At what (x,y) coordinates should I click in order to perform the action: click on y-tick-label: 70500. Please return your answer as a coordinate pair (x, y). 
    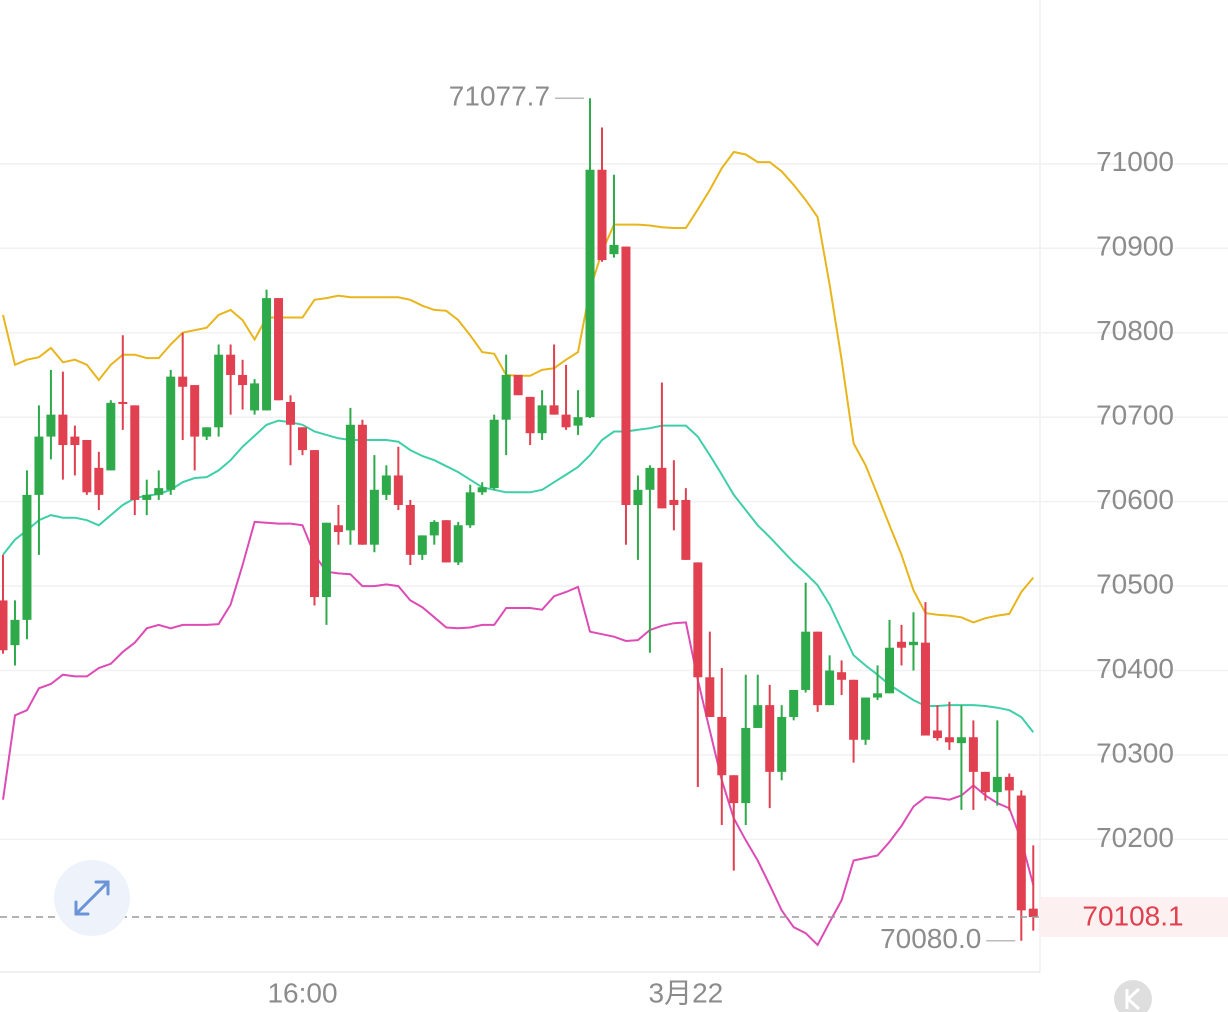
    Looking at the image, I should click on (1135, 583).